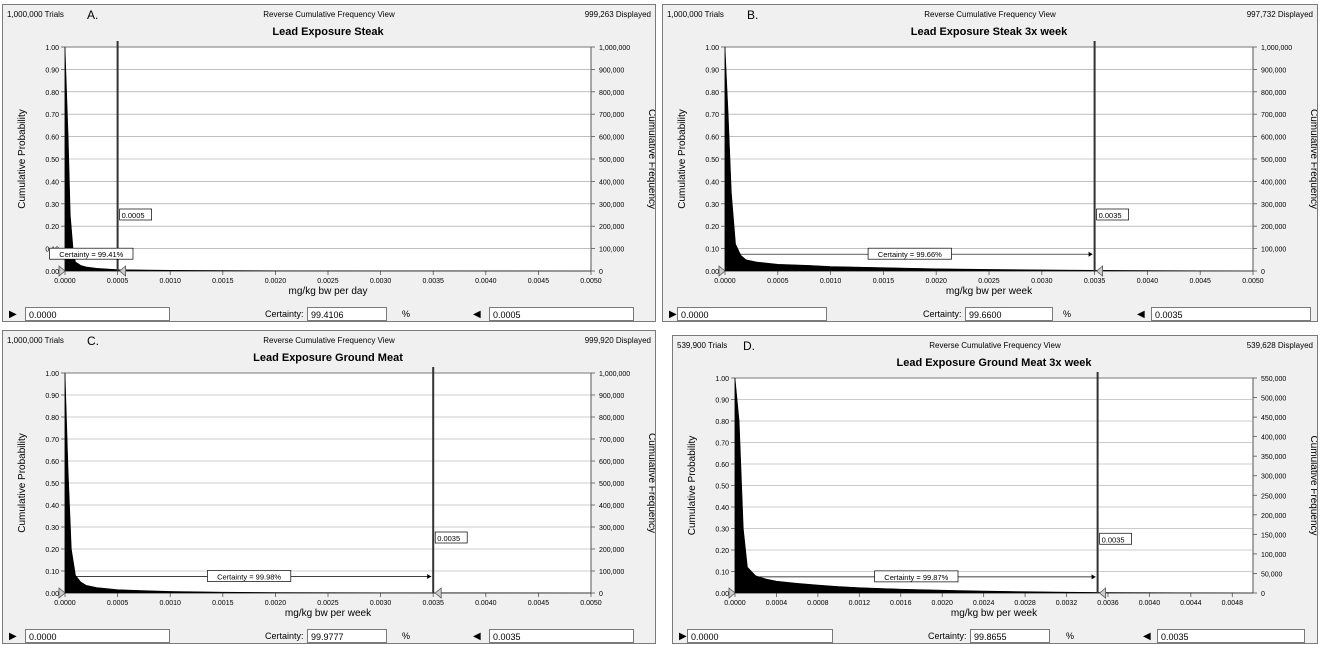 The width and height of the screenshot is (1320, 645). Describe the element at coordinates (611, 462) in the screenshot. I see `y2-tick-label: 600,000` at that location.